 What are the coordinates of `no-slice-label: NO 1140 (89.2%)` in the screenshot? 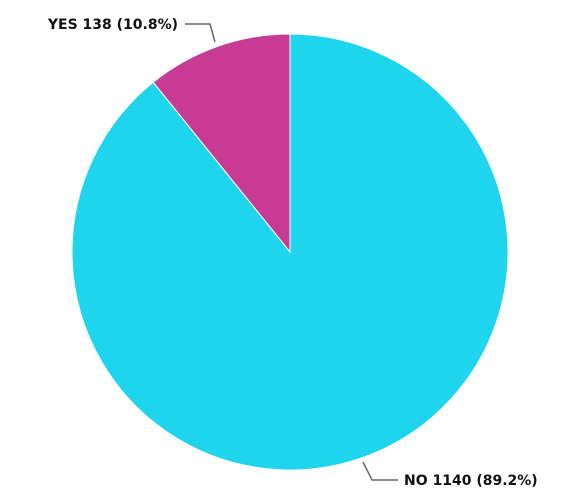 It's located at (471, 481).